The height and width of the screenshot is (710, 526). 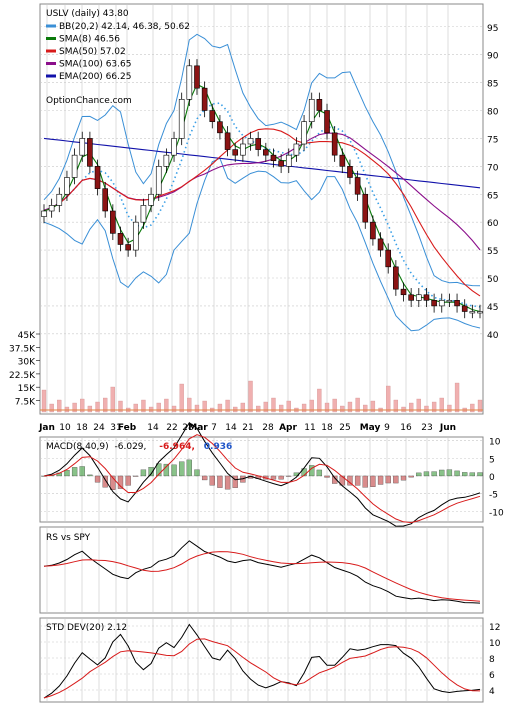 I want to click on macd-v3: 0.936, so click(x=218, y=447).